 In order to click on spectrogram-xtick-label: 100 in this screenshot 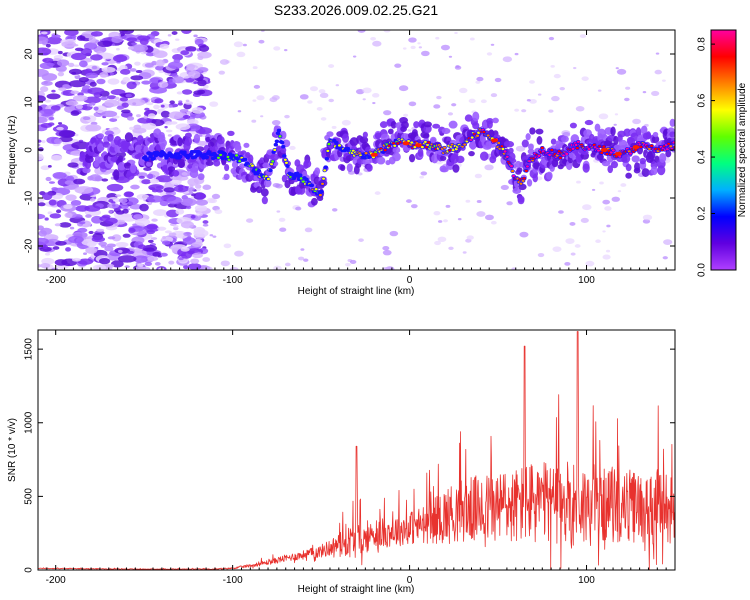, I will do `click(586, 280)`.